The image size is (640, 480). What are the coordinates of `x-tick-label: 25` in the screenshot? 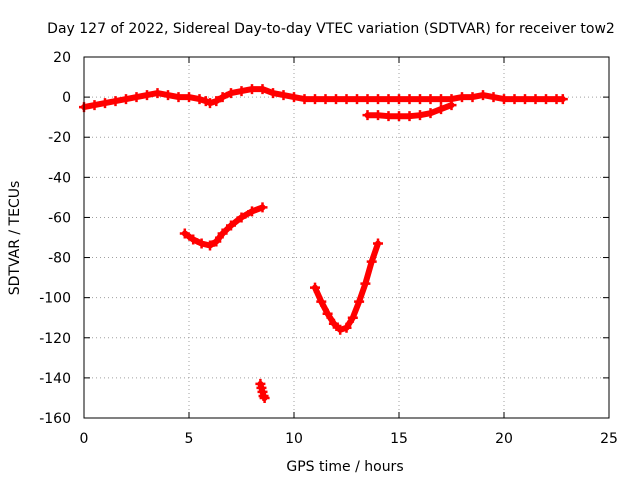 It's located at (609, 439).